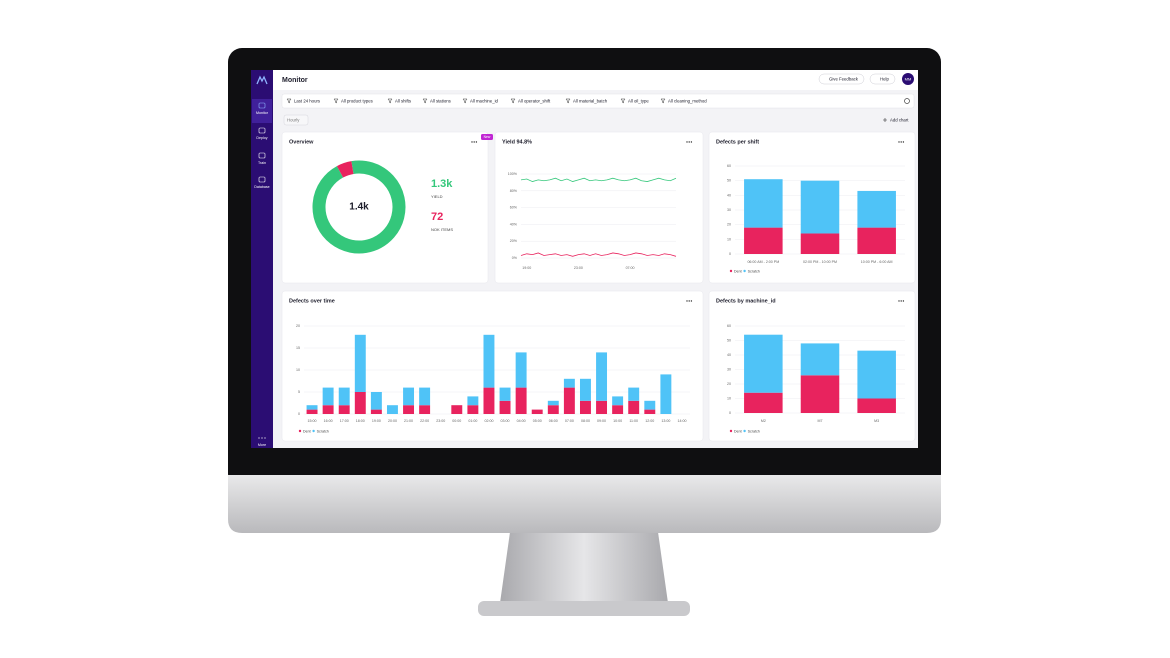 Image resolution: width=1170 pixels, height=658 pixels. What do you see at coordinates (585, 421) in the screenshot?
I see `x-tick-label: 08:00` at bounding box center [585, 421].